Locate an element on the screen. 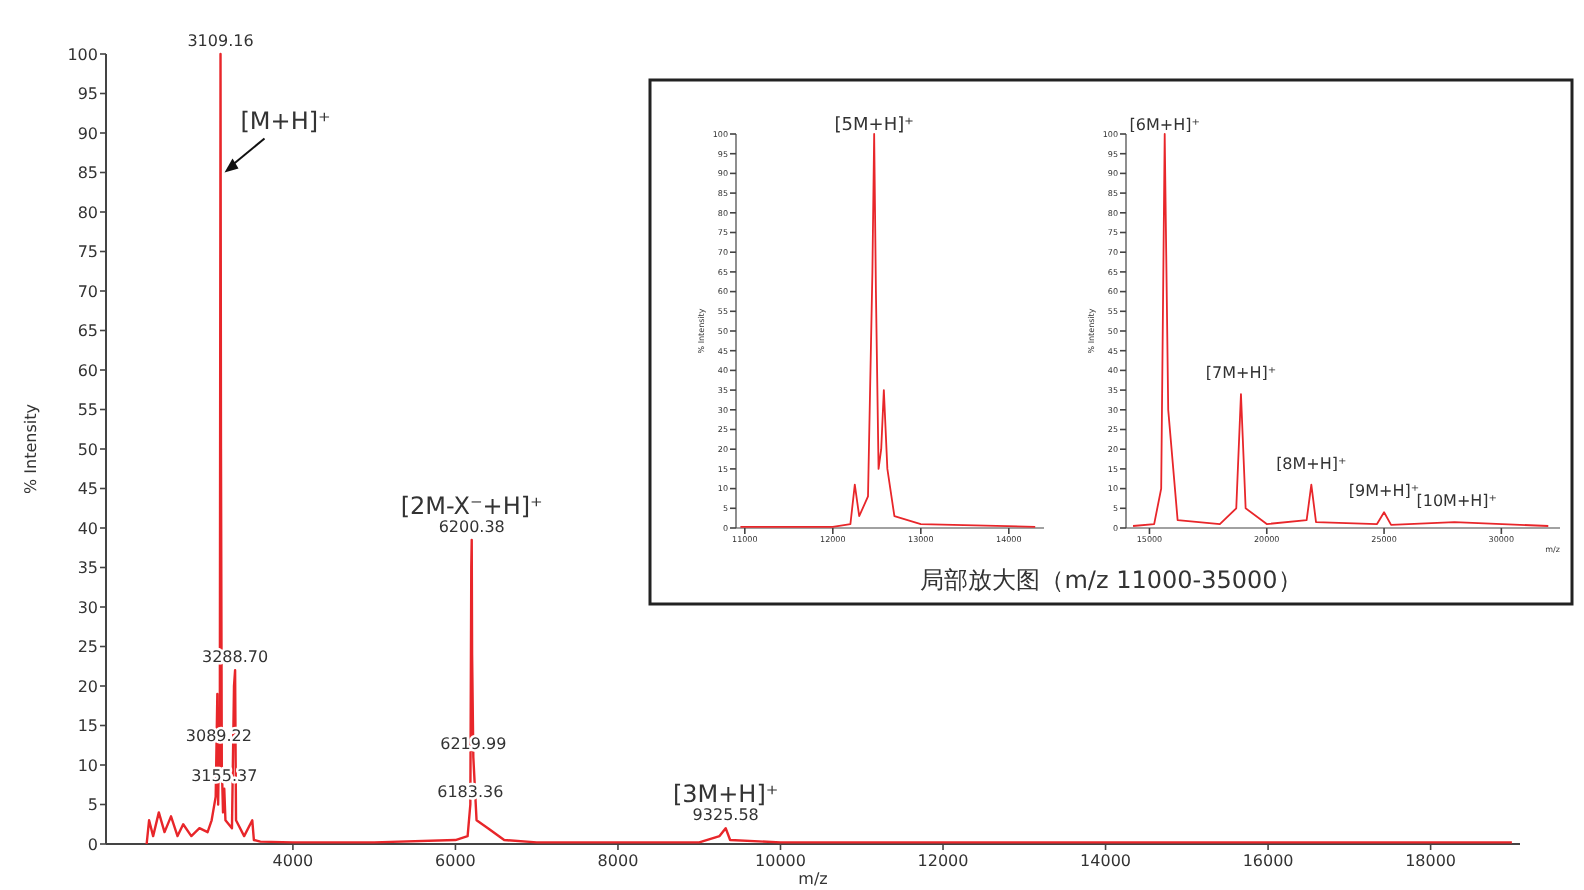  annotation: 6200.38 is located at coordinates (471, 526).